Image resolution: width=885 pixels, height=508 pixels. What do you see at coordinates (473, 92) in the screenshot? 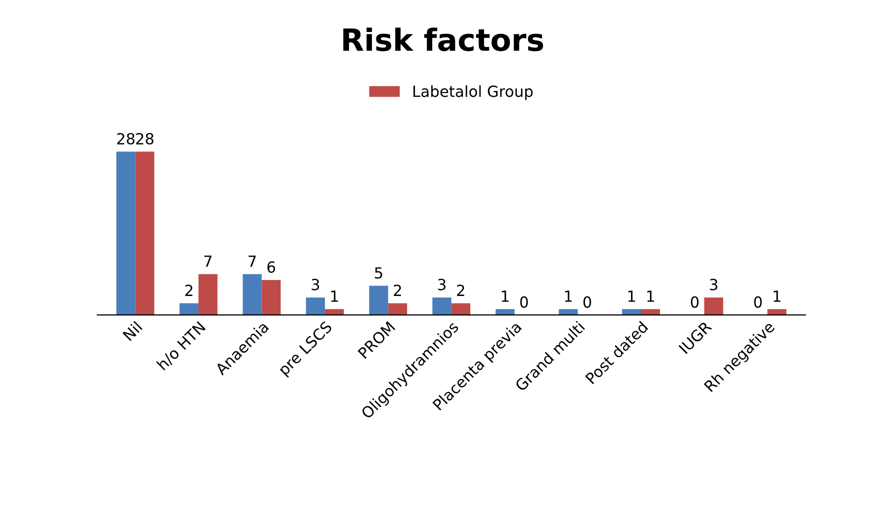
I see `legend-label: Labetalol Group` at bounding box center [473, 92].